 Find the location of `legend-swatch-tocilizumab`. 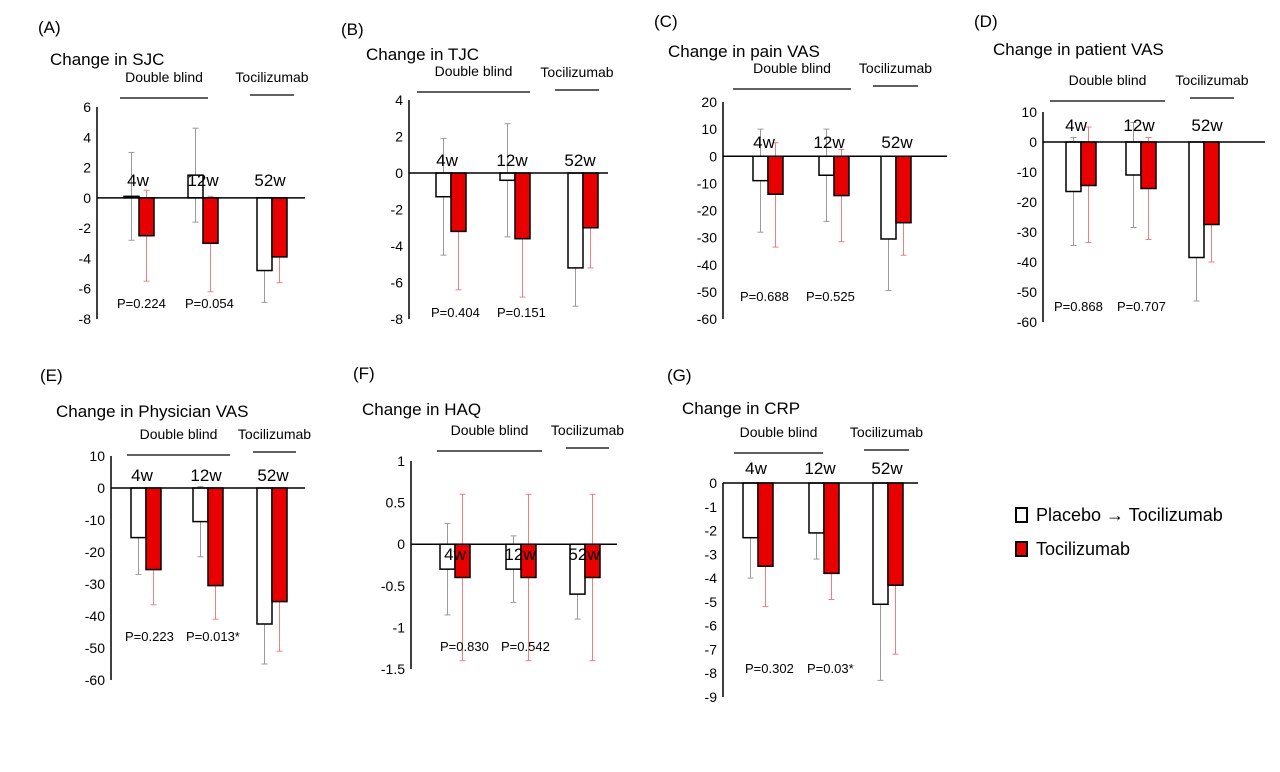

legend-swatch-tocilizumab is located at coordinates (1021, 549).